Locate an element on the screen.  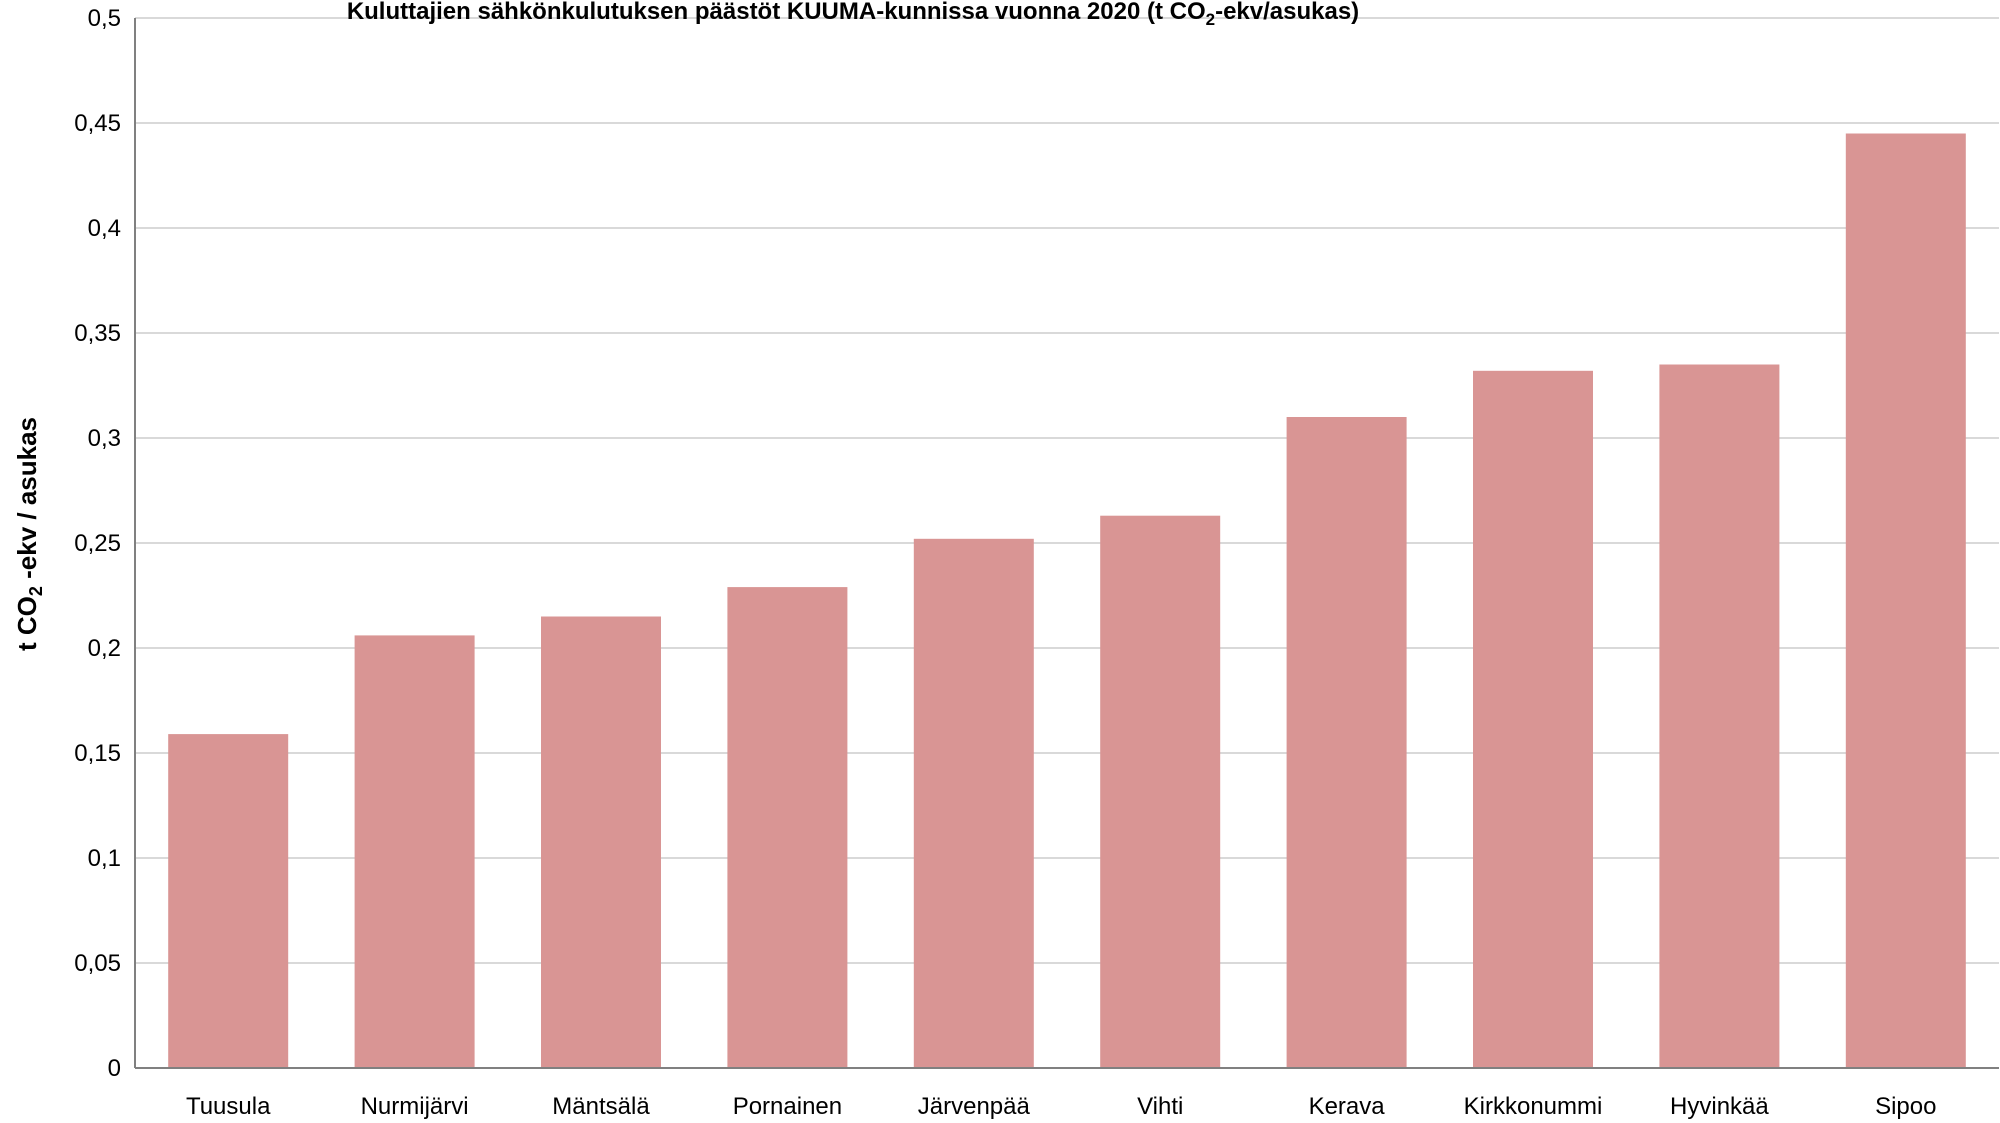
x-category-label: Tuusula is located at coordinates (228, 1106).